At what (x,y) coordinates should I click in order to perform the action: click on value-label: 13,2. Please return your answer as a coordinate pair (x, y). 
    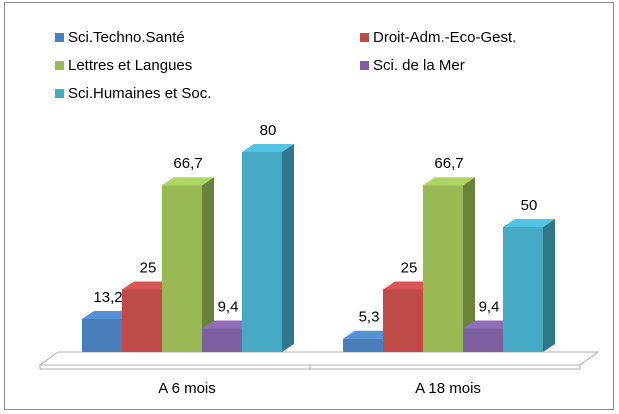
    Looking at the image, I should click on (107, 297).